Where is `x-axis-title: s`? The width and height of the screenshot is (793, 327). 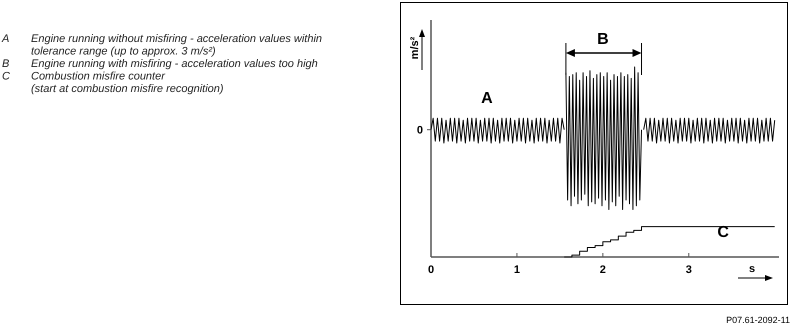
x-axis-title: s is located at coordinates (752, 269).